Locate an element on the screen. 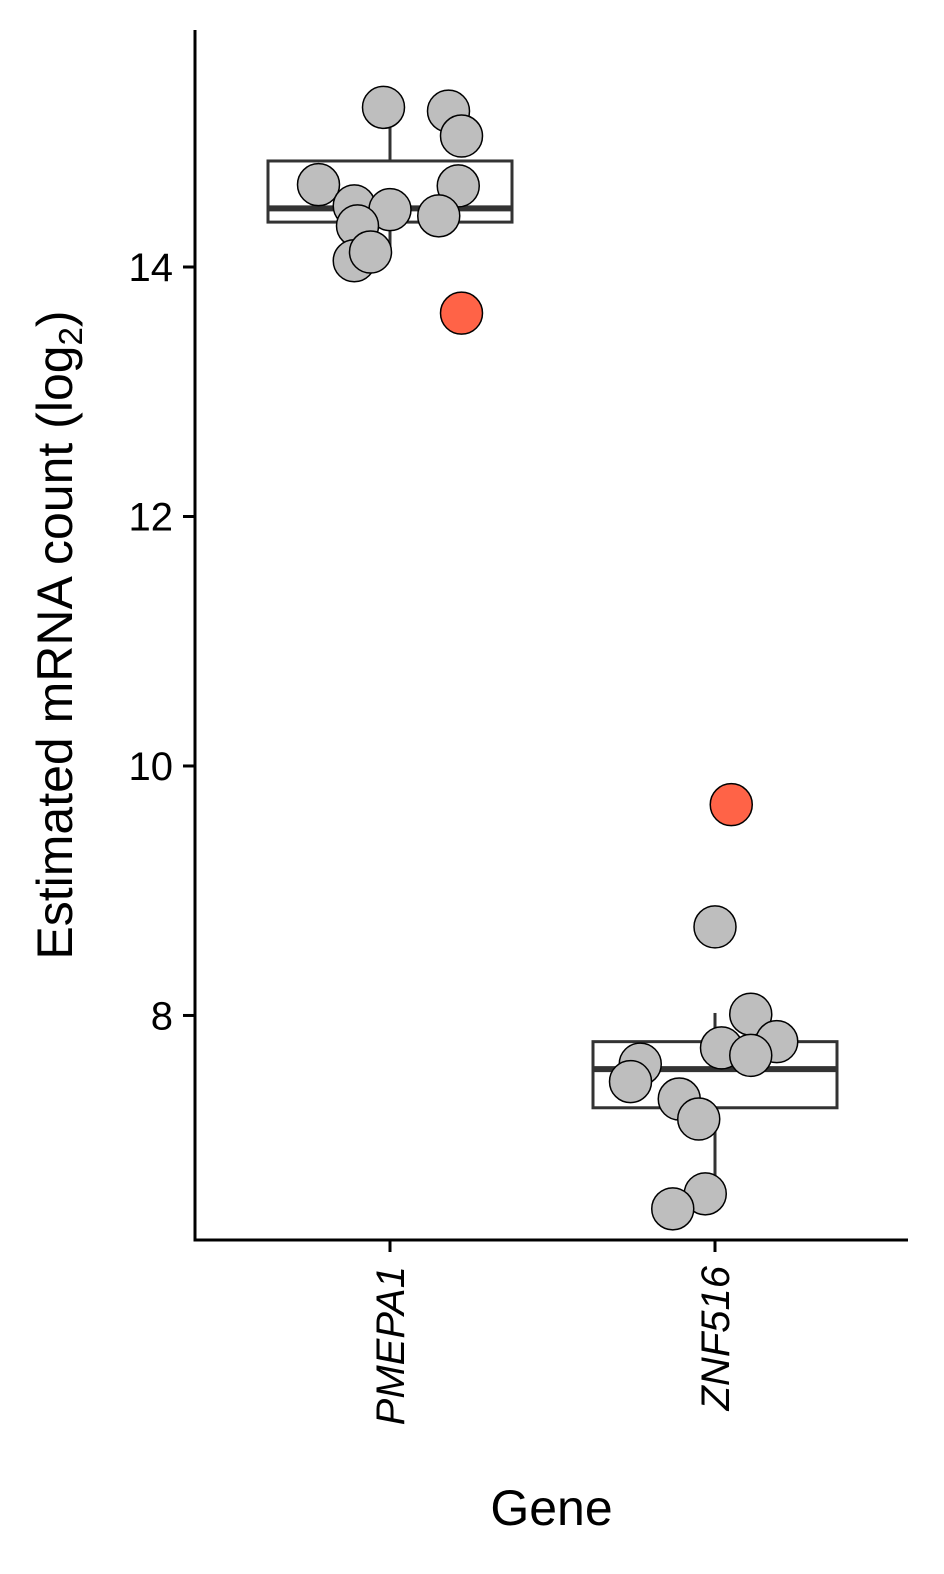 This screenshot has height=1574, width=944. y-axis-title: Estimated mRNA count (log2) is located at coordinates (58, 634).